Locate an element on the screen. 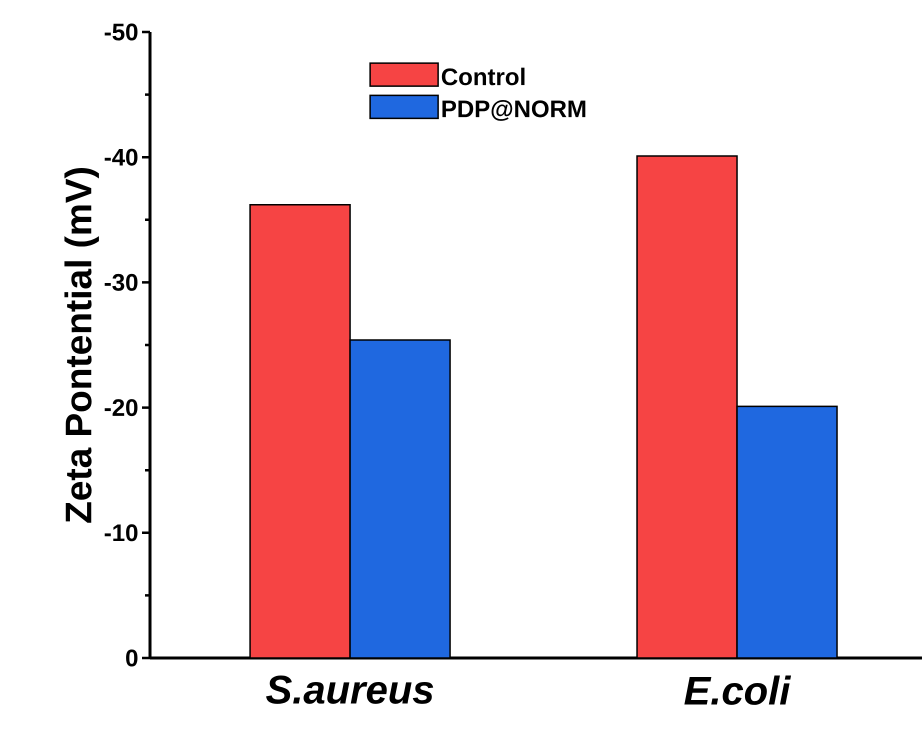  y-tick-label: -10 is located at coordinates (121, 533).